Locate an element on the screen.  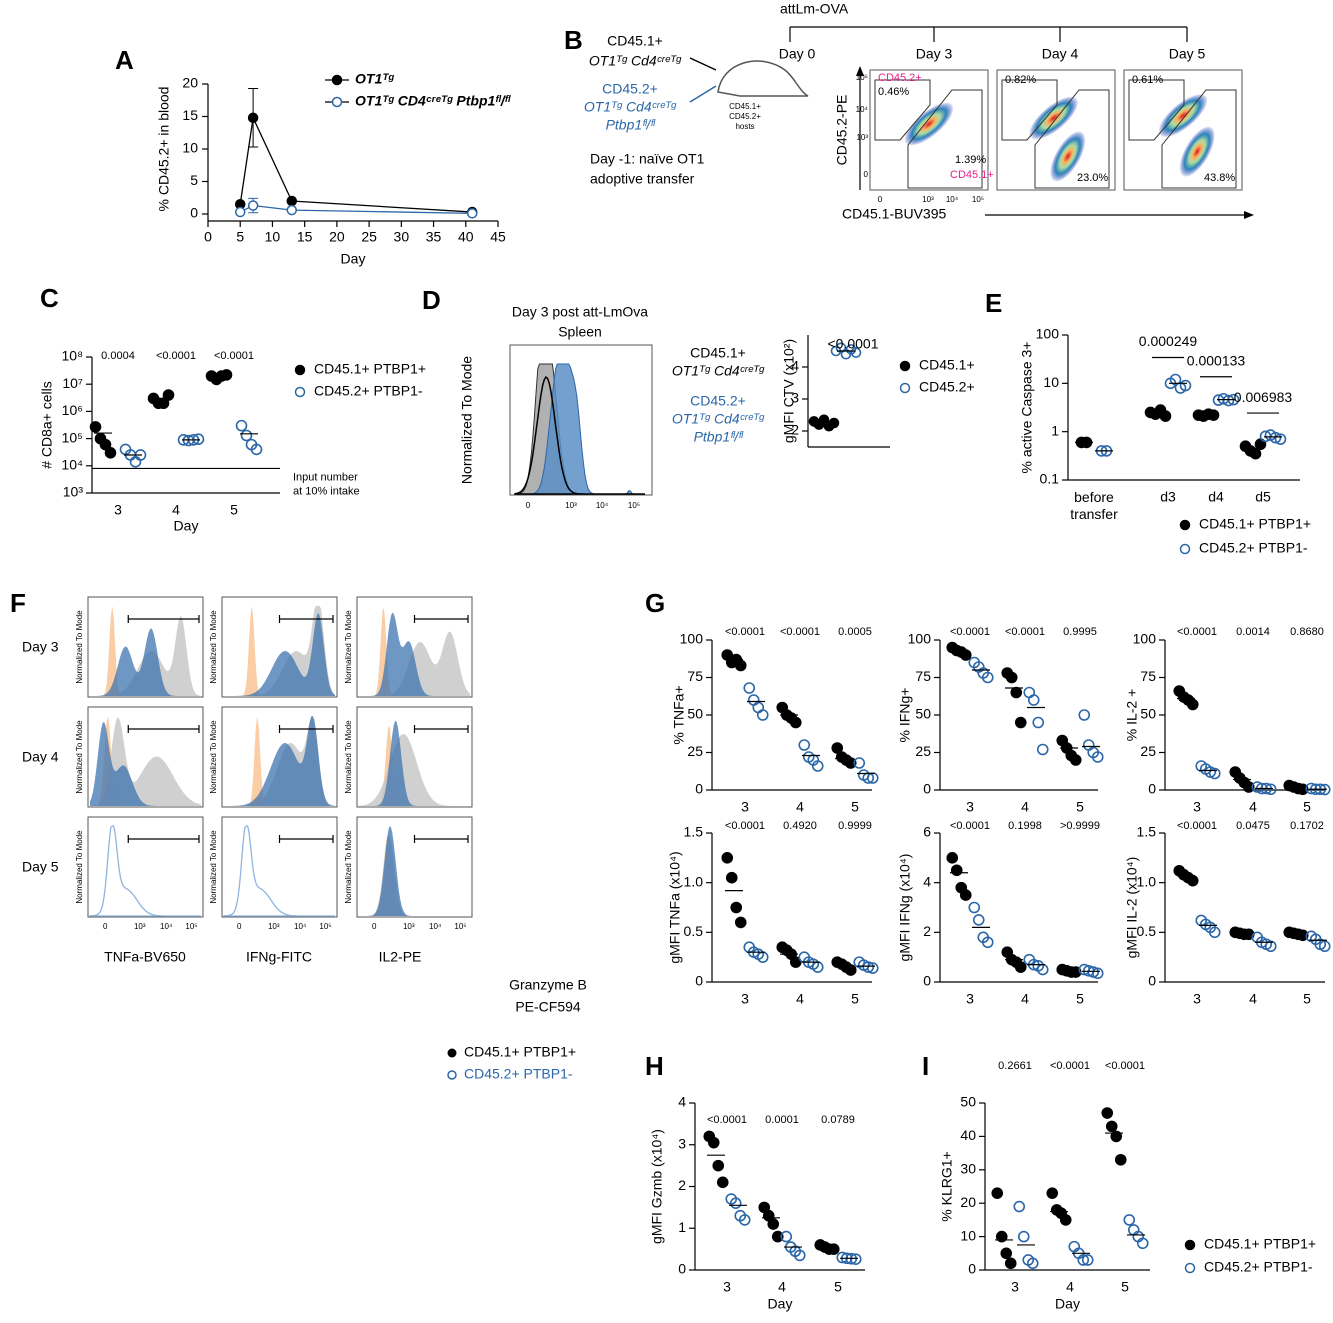
y-tick-label: 0.5 is located at coordinates (1147, 931).